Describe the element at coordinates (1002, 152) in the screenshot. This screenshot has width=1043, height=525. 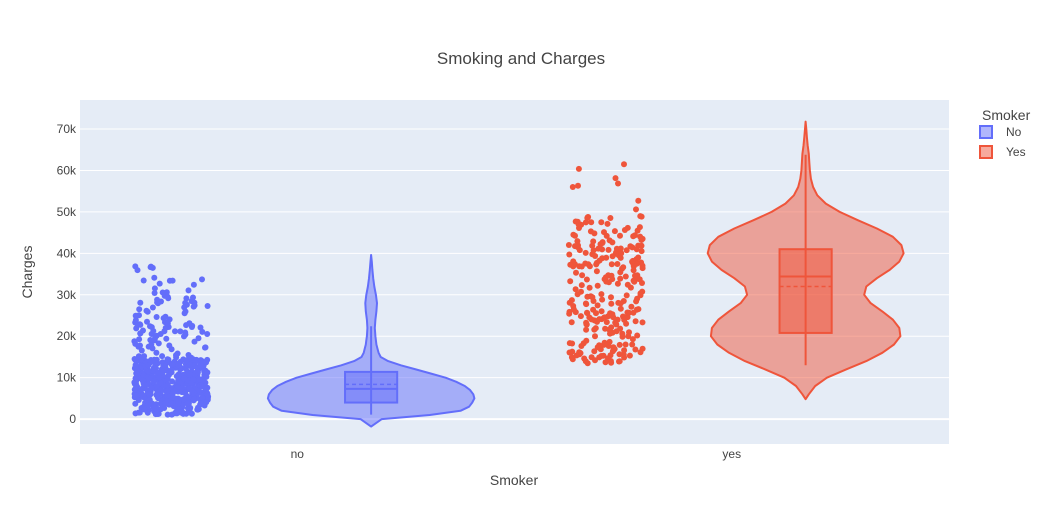
I see `legend-item-yes: Yes` at that location.